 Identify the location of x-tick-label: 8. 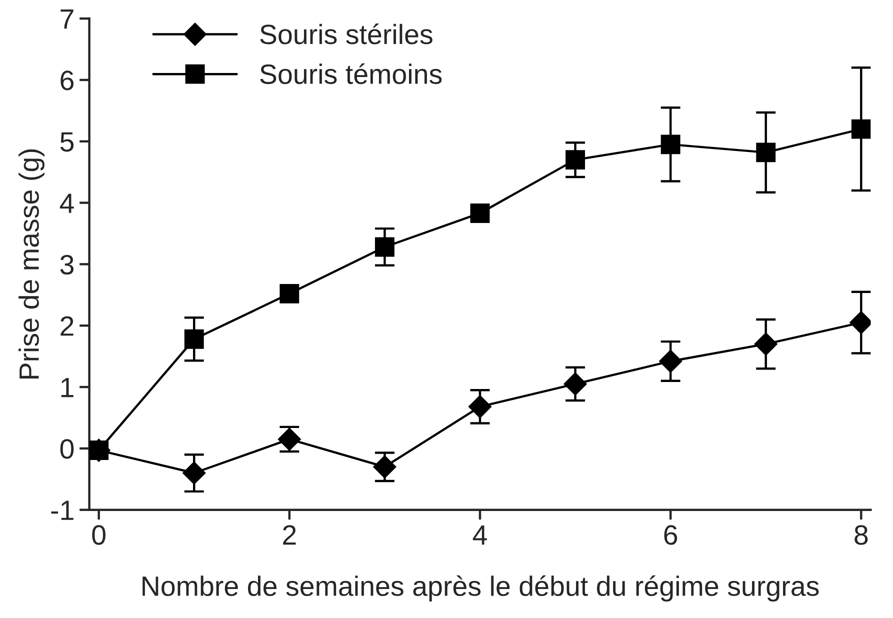
(861, 535).